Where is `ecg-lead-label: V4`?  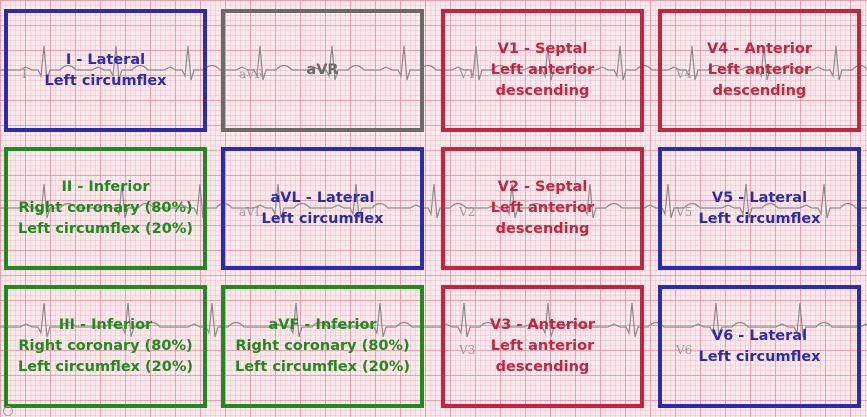
ecg-lead-label: V4 is located at coordinates (684, 73).